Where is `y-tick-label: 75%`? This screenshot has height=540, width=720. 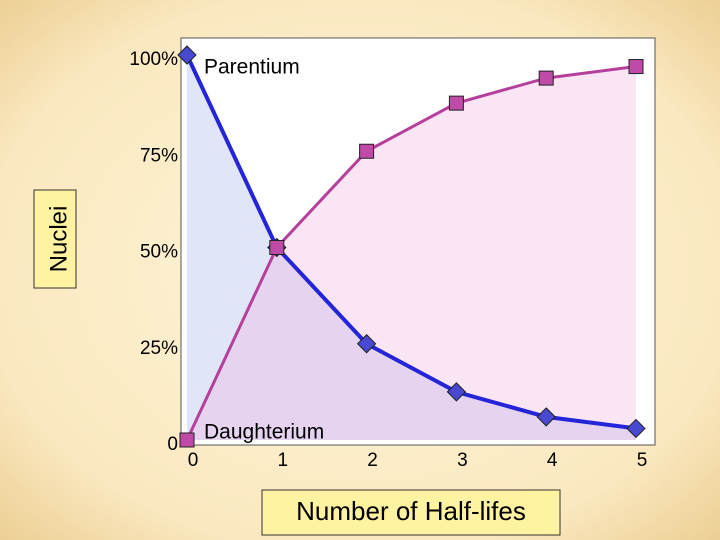
y-tick-label: 75% is located at coordinates (159, 155).